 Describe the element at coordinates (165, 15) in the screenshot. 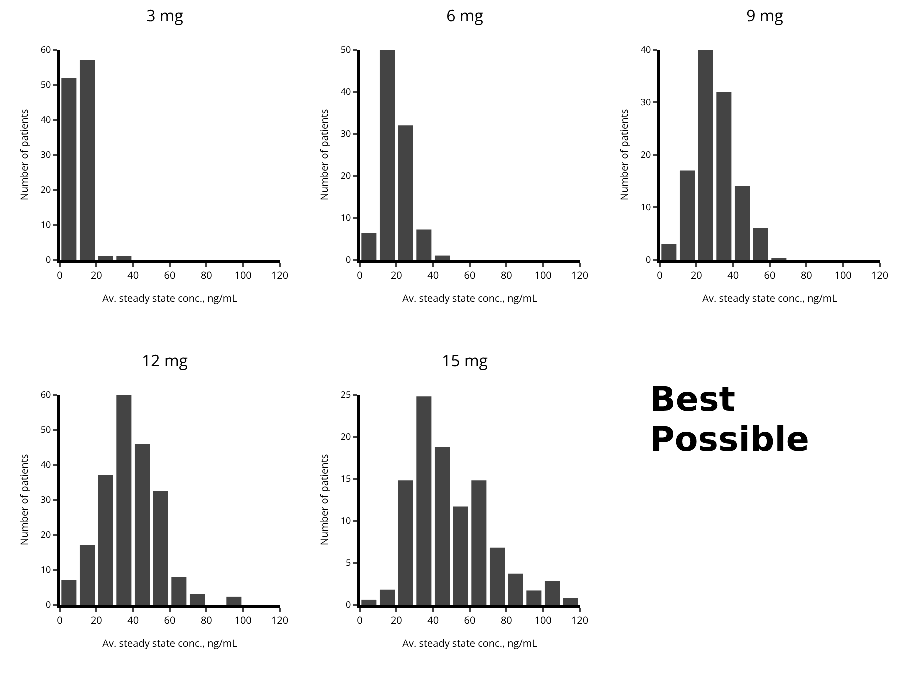

I see `chart-title: 3 mg` at that location.